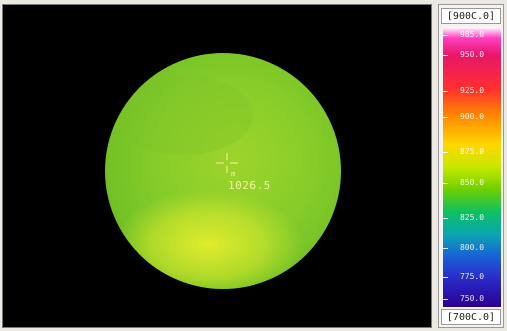  I want to click on scale-min-field: [700C.0], so click(471, 317).